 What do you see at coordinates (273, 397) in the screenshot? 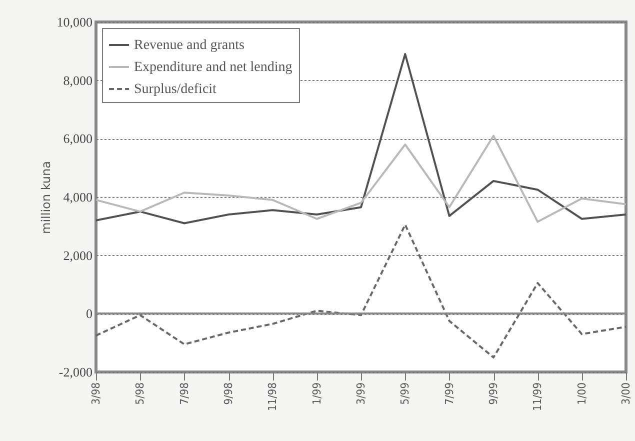
I see `x-tick-label: 11/98` at bounding box center [273, 397].